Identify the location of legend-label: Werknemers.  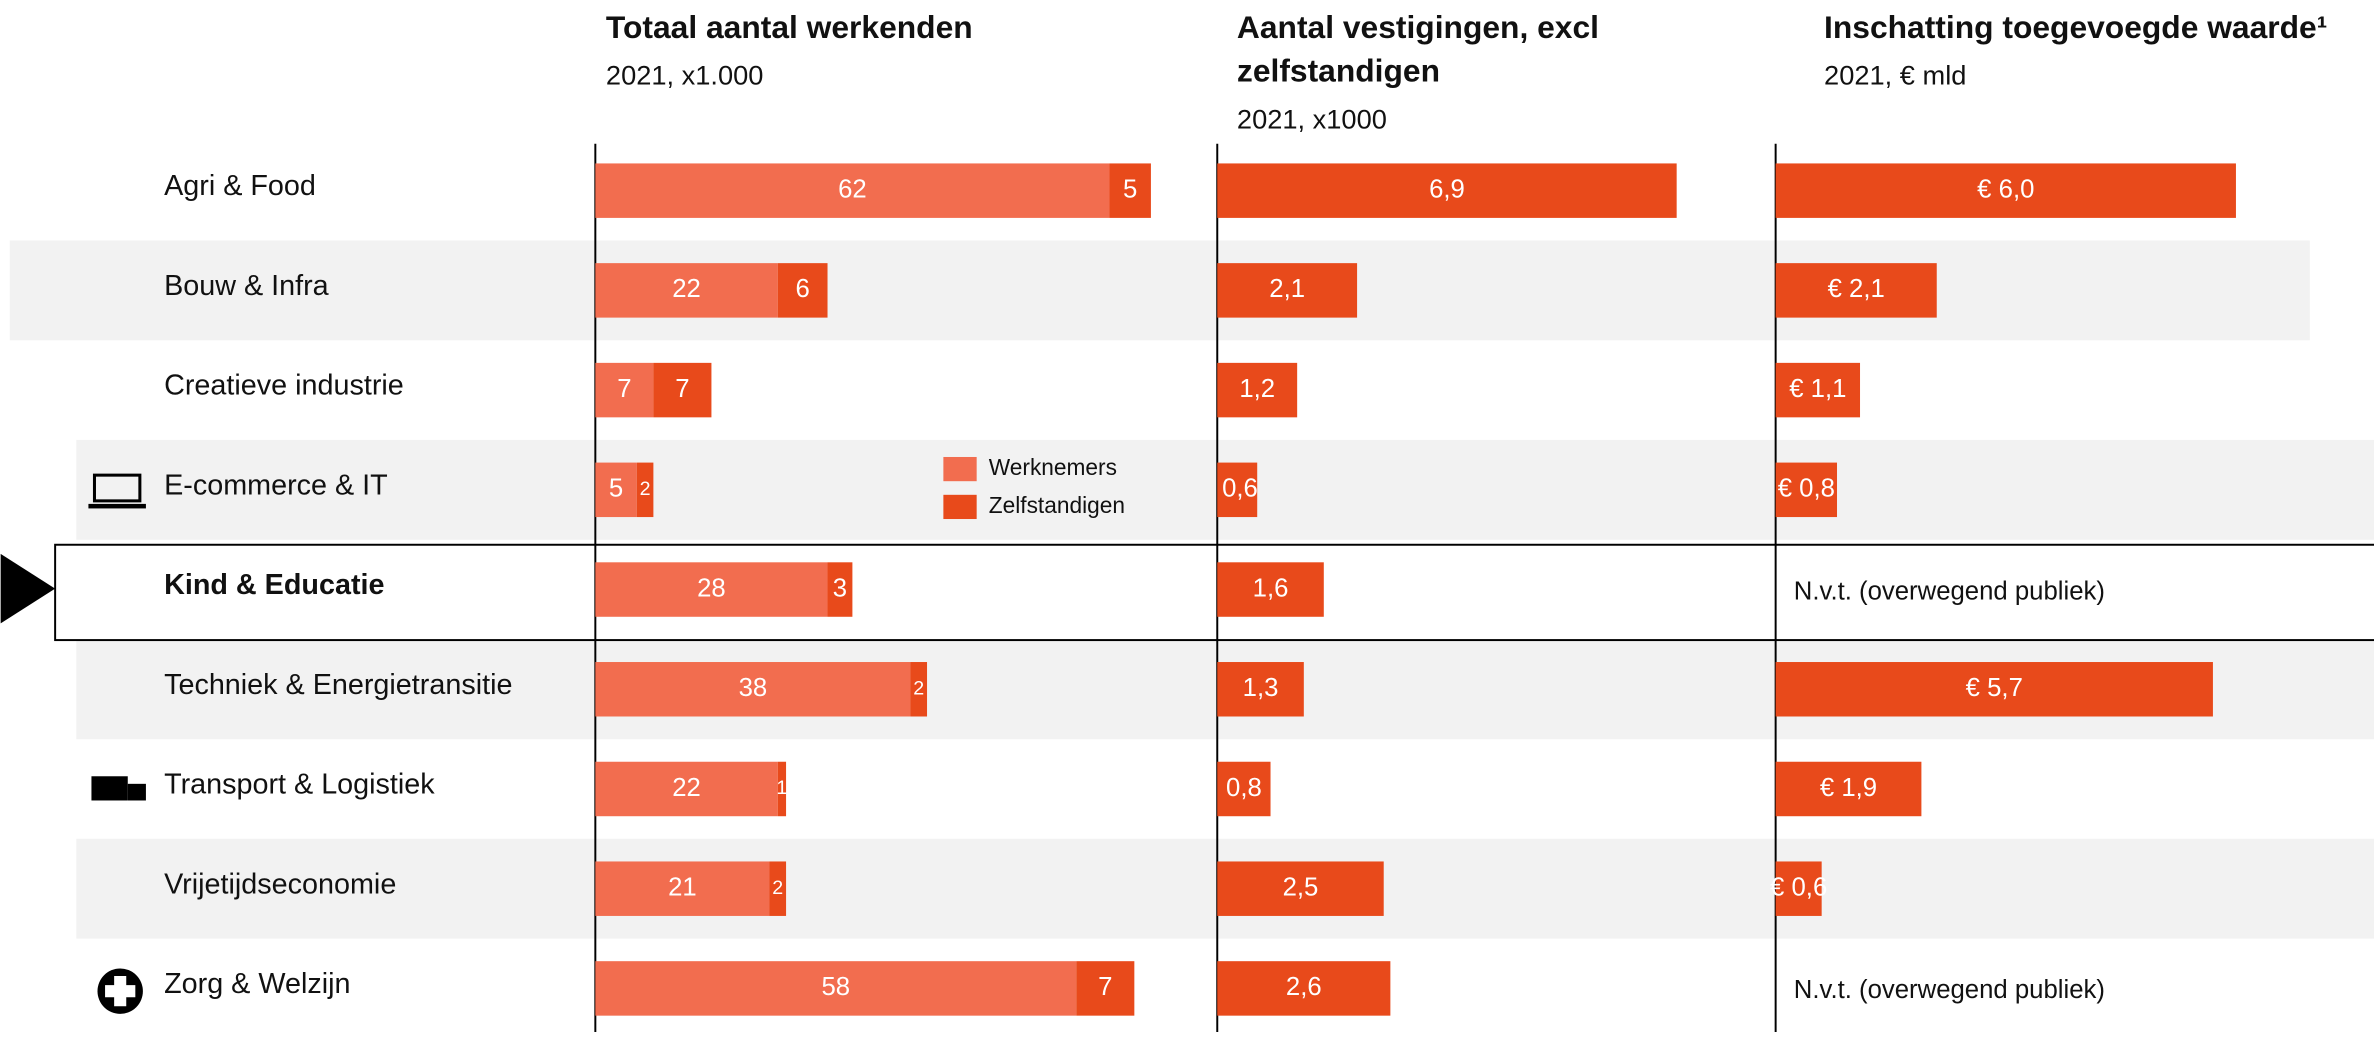
(1053, 467).